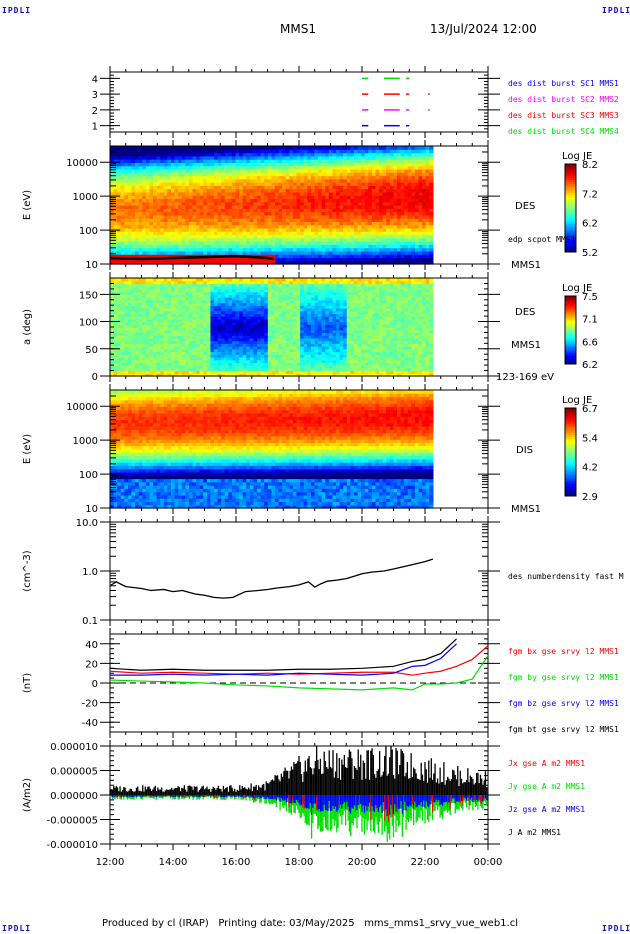  What do you see at coordinates (17, 10) in the screenshot?
I see `corner-label-top-left: IPDLI` at bounding box center [17, 10].